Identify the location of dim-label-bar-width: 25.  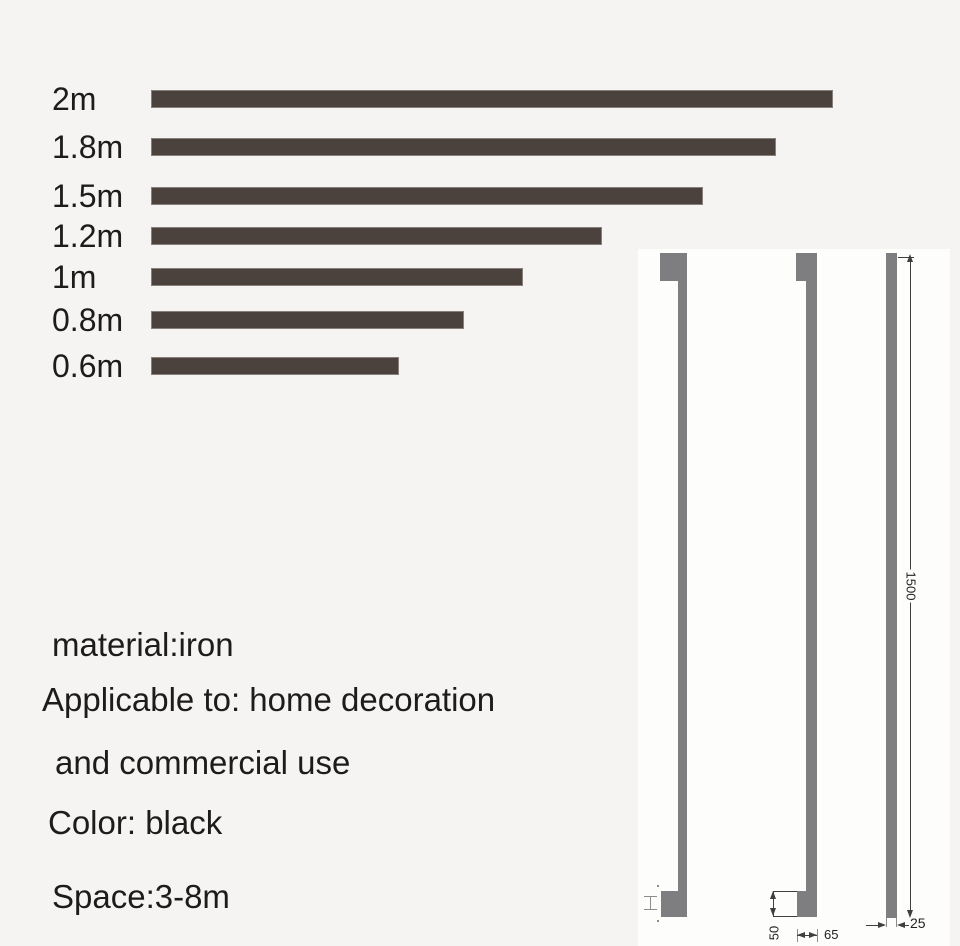
(918, 923).